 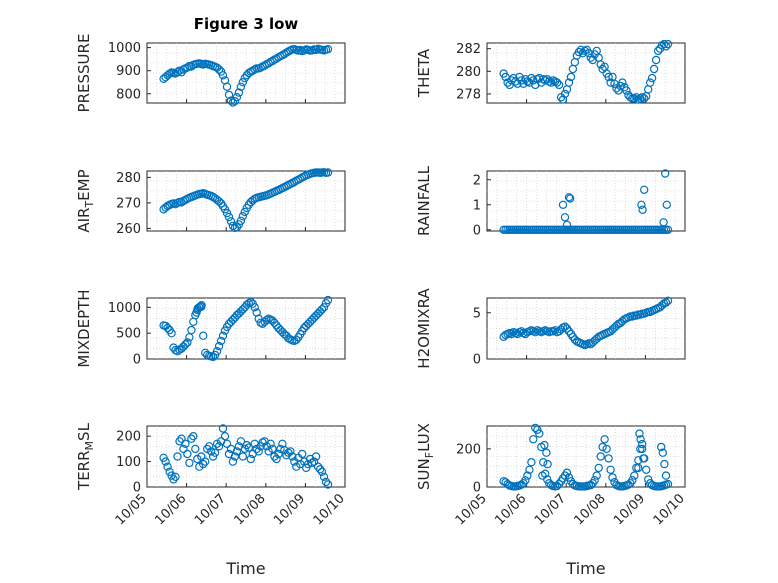 I want to click on y-tick-label: 100, so click(x=128, y=462).